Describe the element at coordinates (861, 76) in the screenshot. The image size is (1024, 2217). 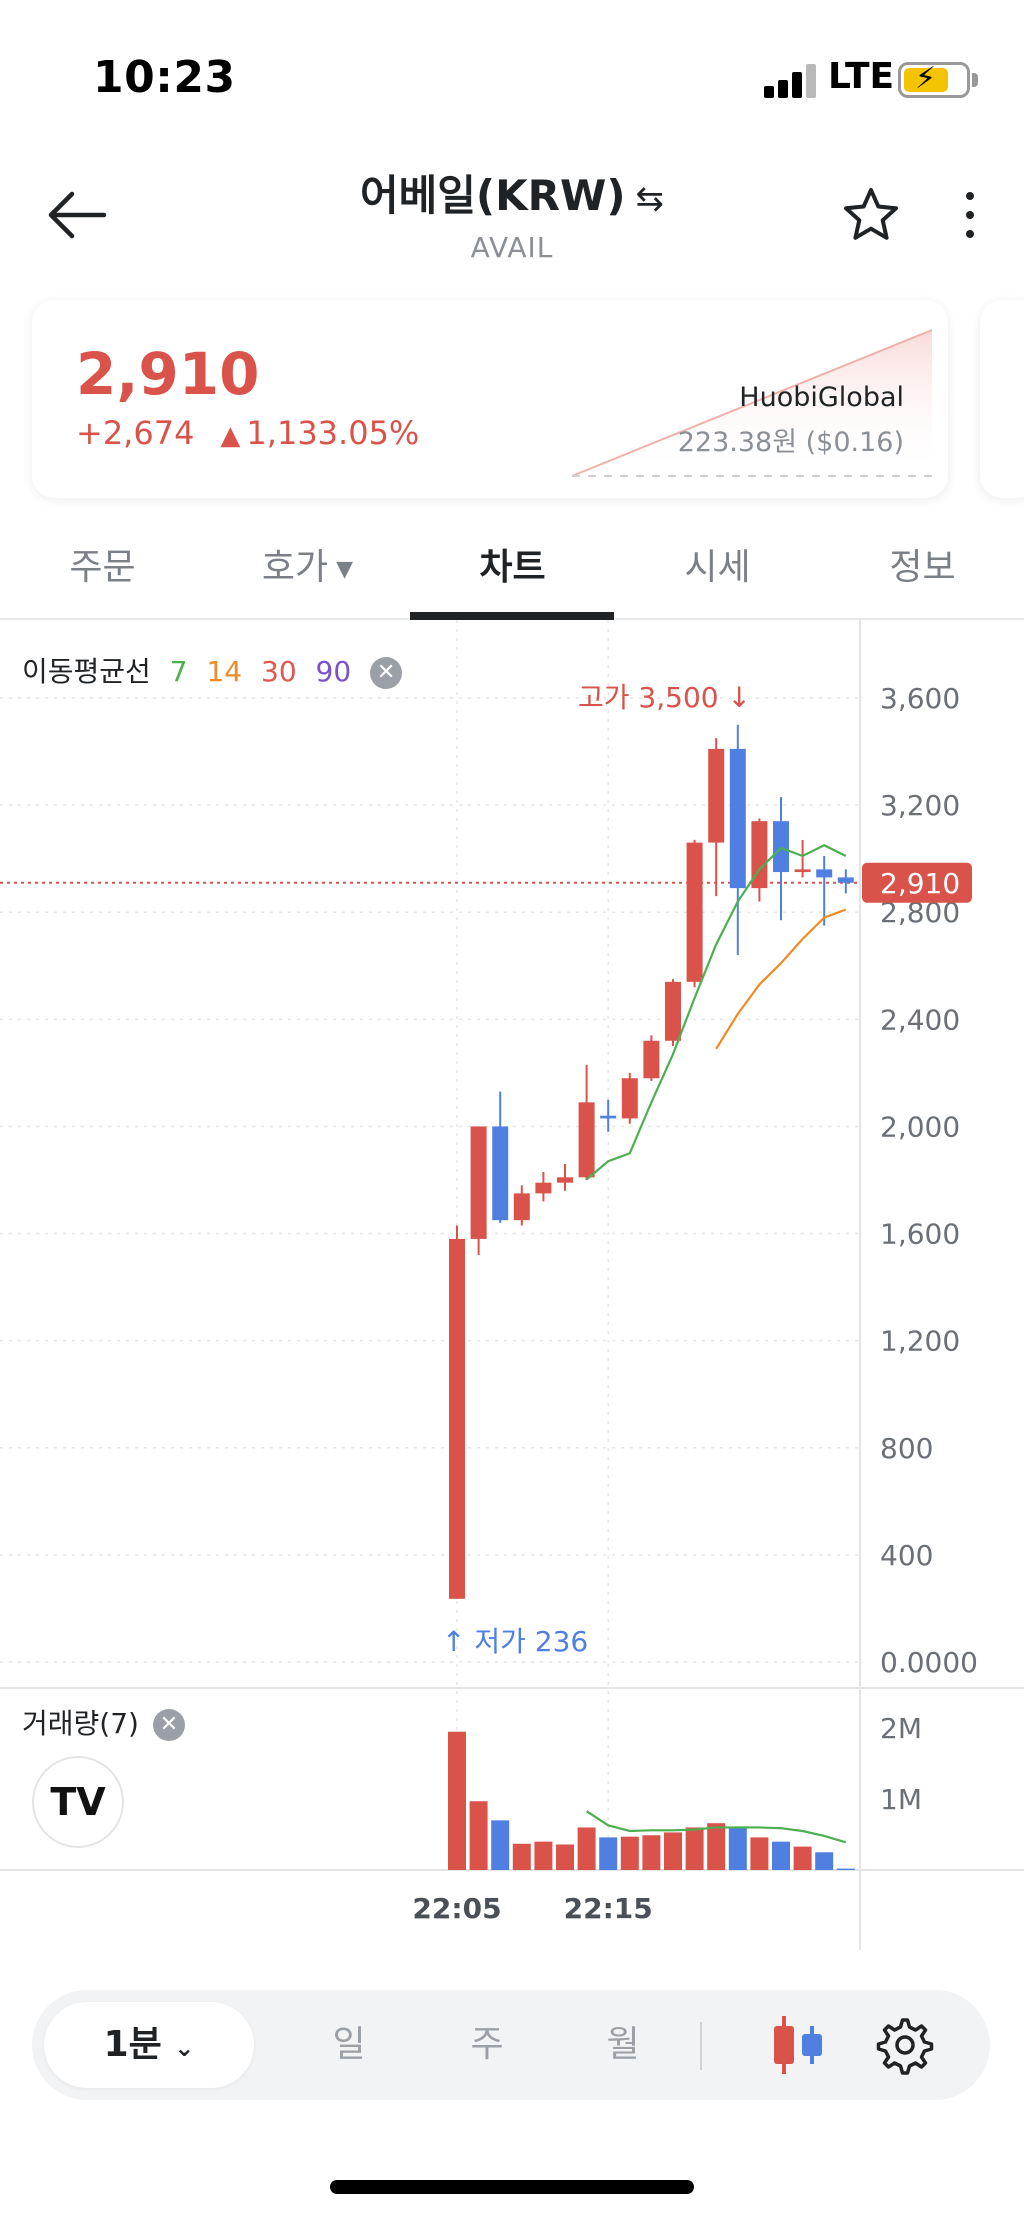
I see `network-label: LTE` at that location.